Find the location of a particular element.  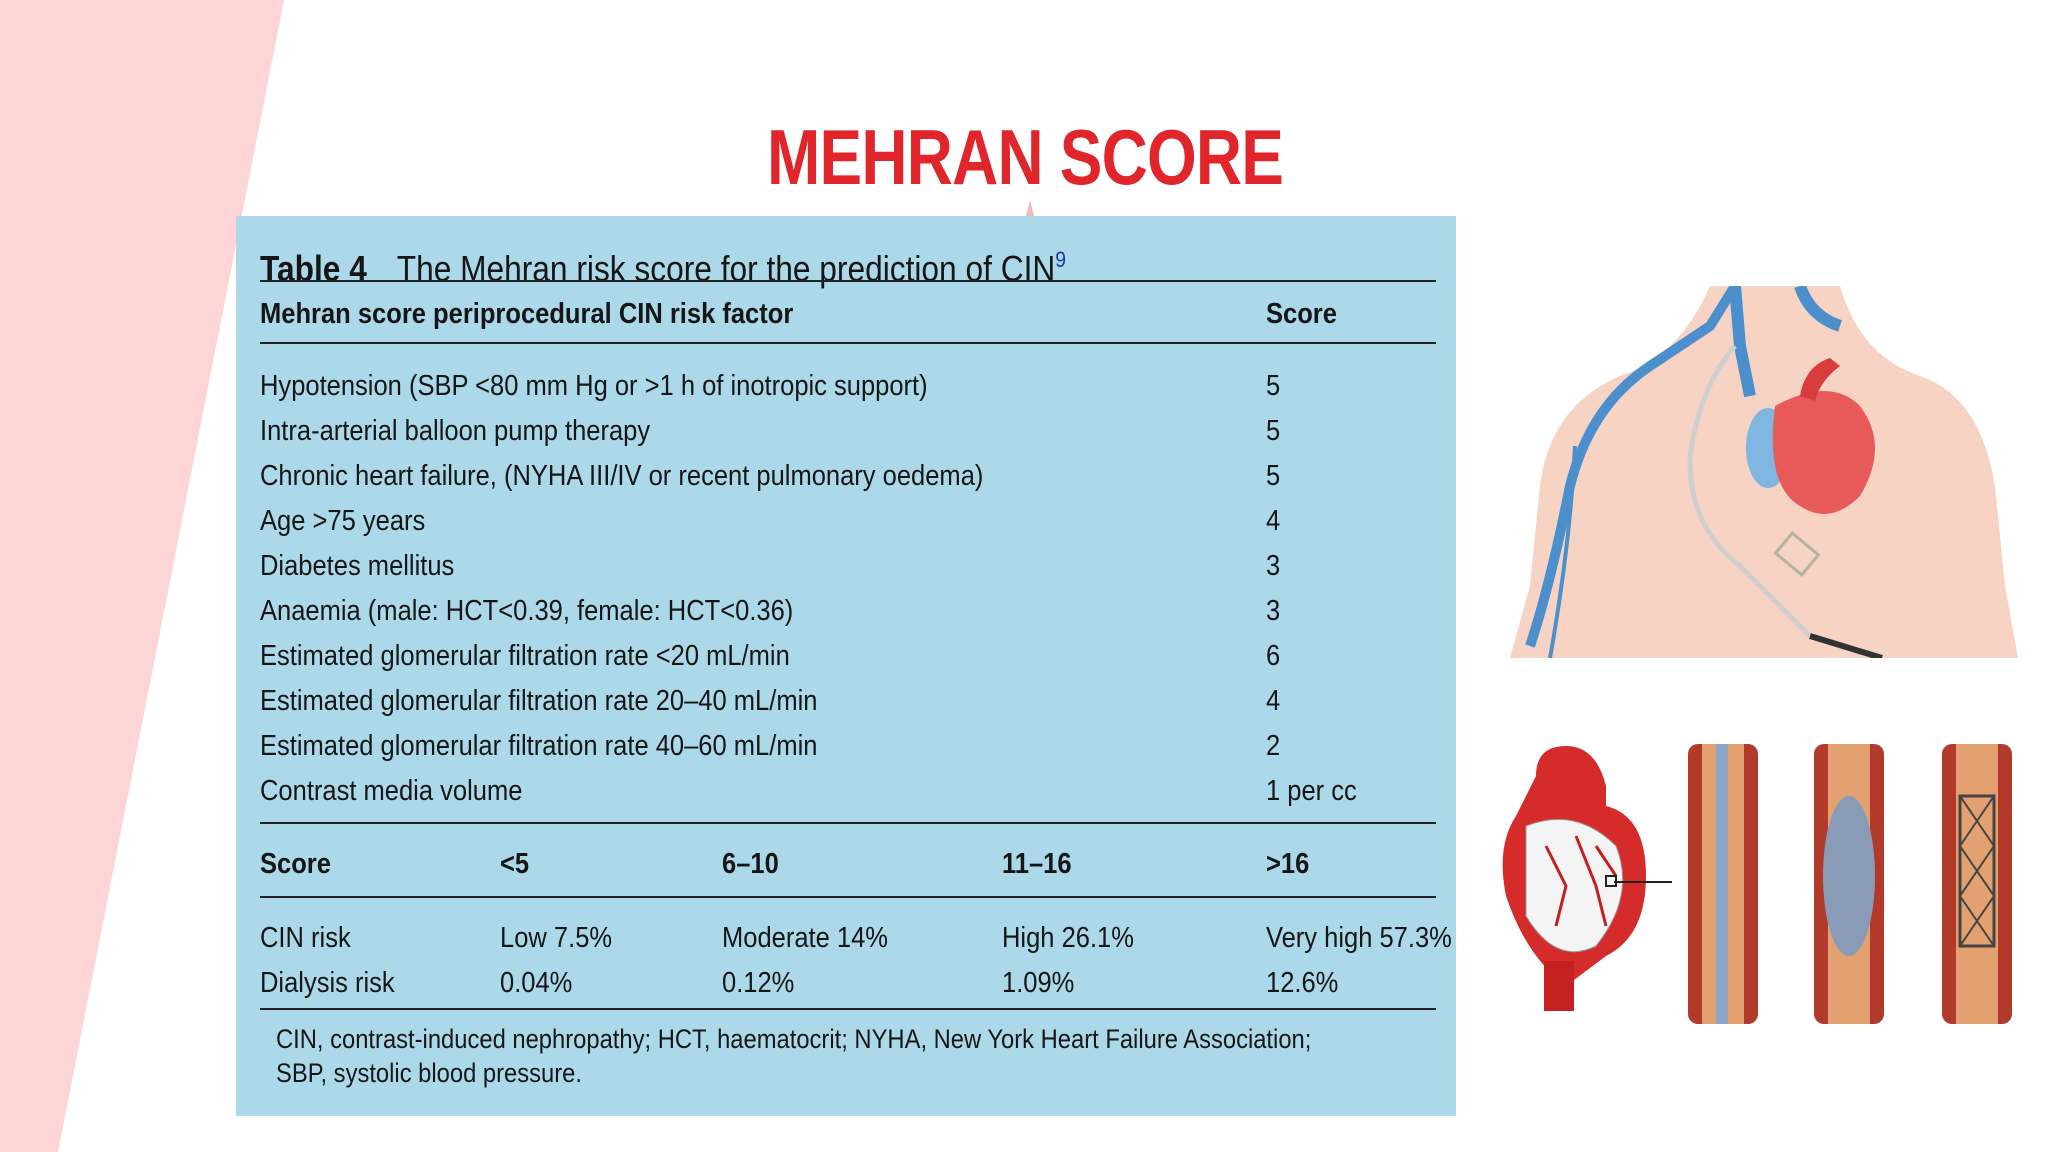

risk-cell: 0.12% is located at coordinates (758, 983).